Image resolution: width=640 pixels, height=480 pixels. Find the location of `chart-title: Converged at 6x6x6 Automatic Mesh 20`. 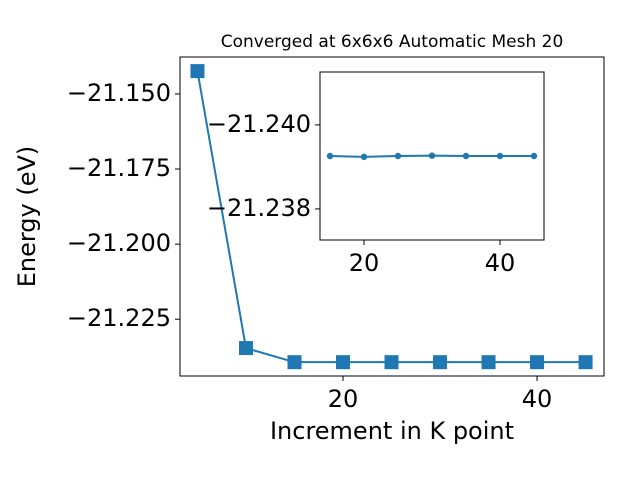

chart-title: Converged at 6x6x6 Automatic Mesh 20 is located at coordinates (392, 42).